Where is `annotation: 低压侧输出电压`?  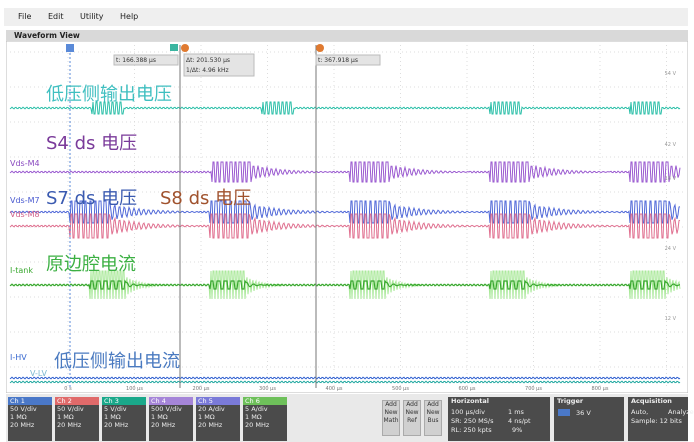
annotation: 低压侧输出电压 is located at coordinates (109, 94).